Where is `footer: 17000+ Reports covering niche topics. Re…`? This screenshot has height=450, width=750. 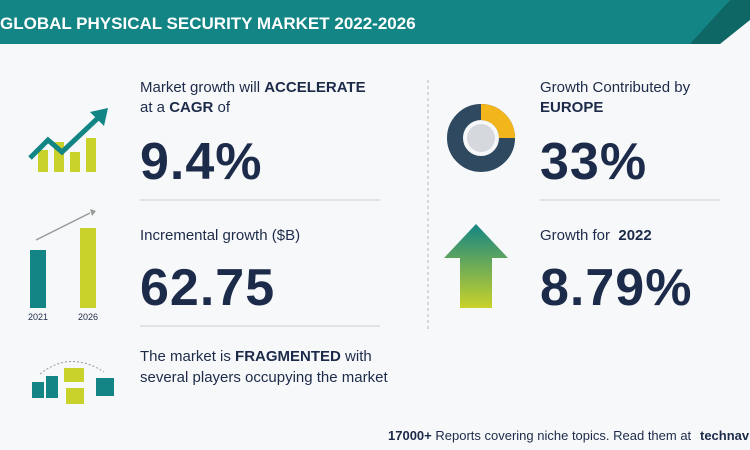
footer: 17000+ Reports covering niche topics. Re… is located at coordinates (539, 435).